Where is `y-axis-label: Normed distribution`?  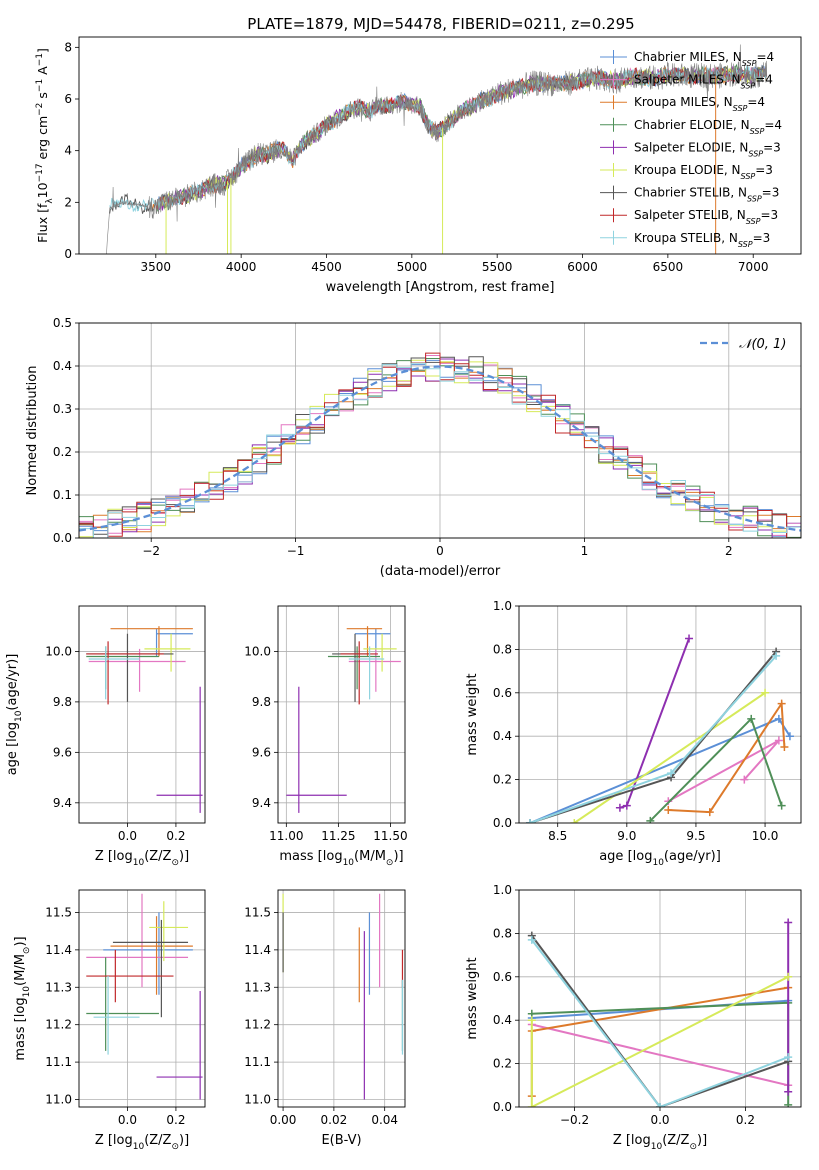
y-axis-label: Normed distribution is located at coordinates (32, 431).